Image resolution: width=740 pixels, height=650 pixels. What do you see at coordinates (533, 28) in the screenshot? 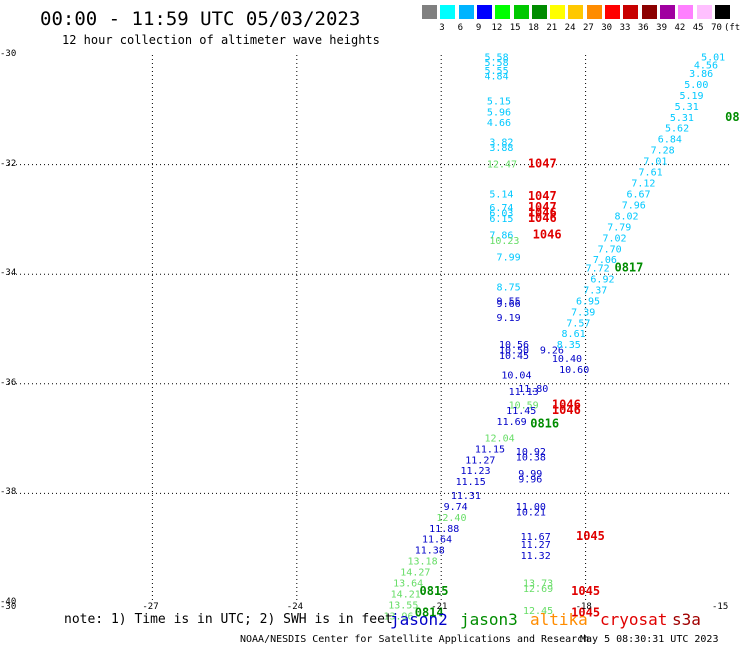
I see `legend-label: 18` at bounding box center [533, 28].